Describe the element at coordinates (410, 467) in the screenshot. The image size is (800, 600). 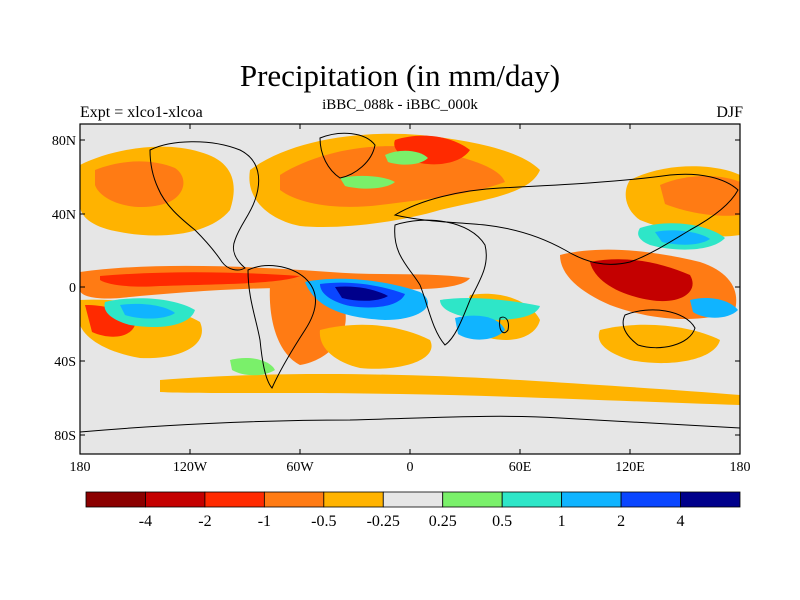
I see `lon-tick-label: 0` at that location.